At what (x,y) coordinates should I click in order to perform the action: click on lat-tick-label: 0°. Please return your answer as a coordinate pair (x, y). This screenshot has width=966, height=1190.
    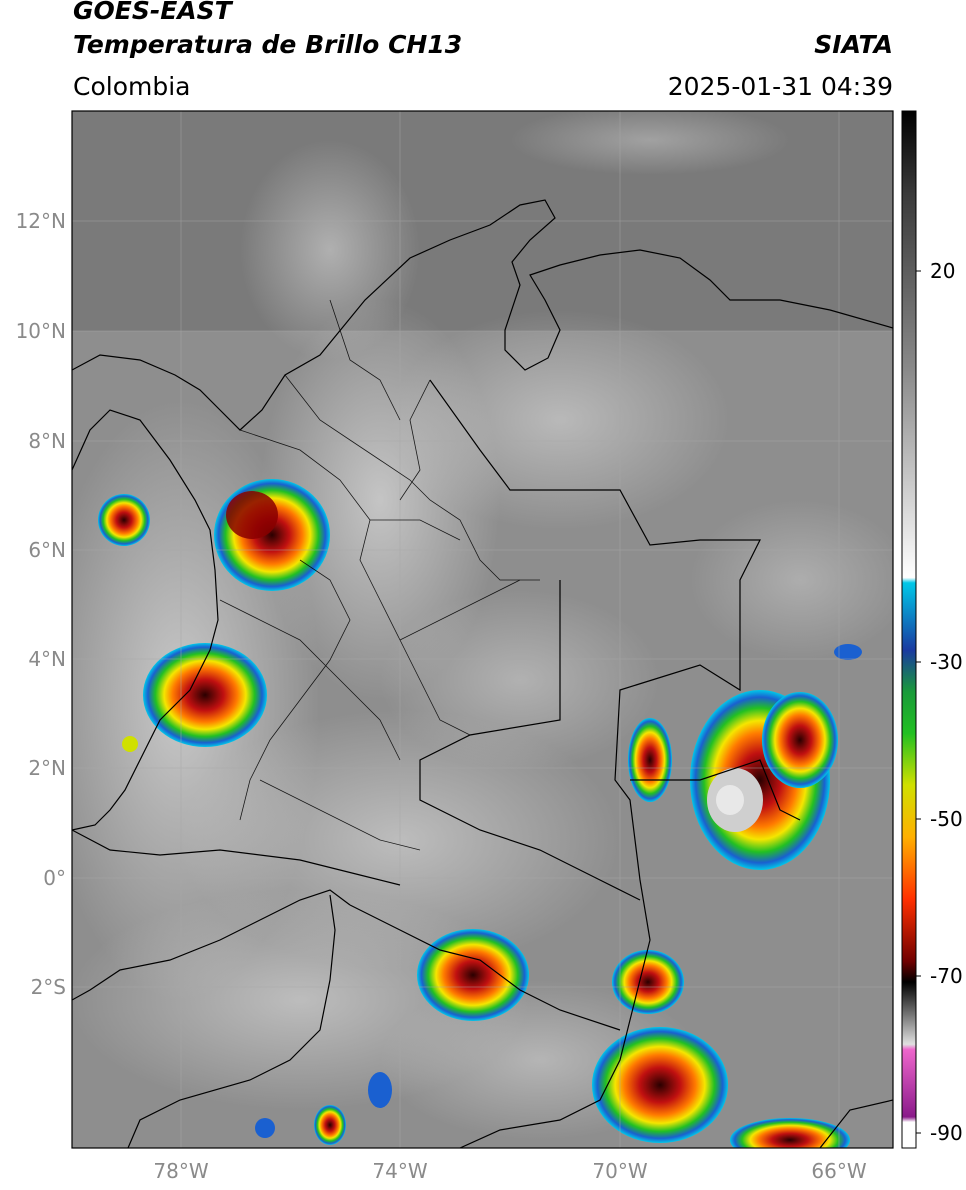
    Looking at the image, I should click on (54, 878).